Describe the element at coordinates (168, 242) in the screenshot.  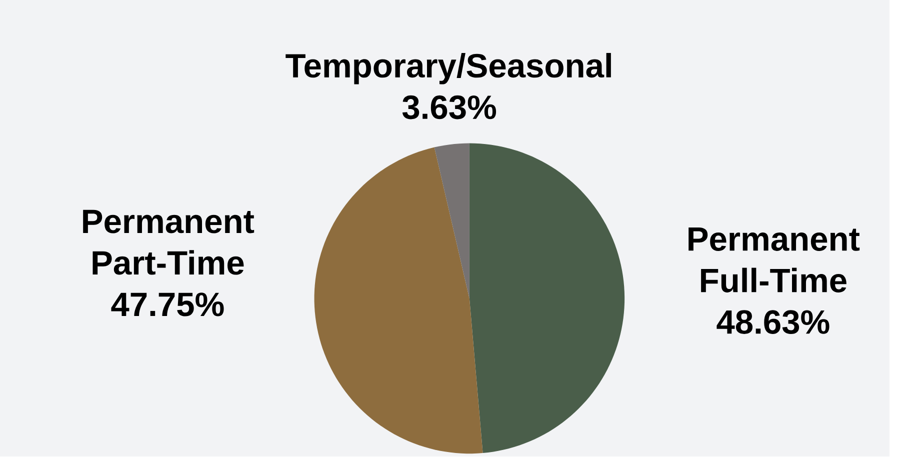
I see `slice-label: Permanent Part-Time` at that location.